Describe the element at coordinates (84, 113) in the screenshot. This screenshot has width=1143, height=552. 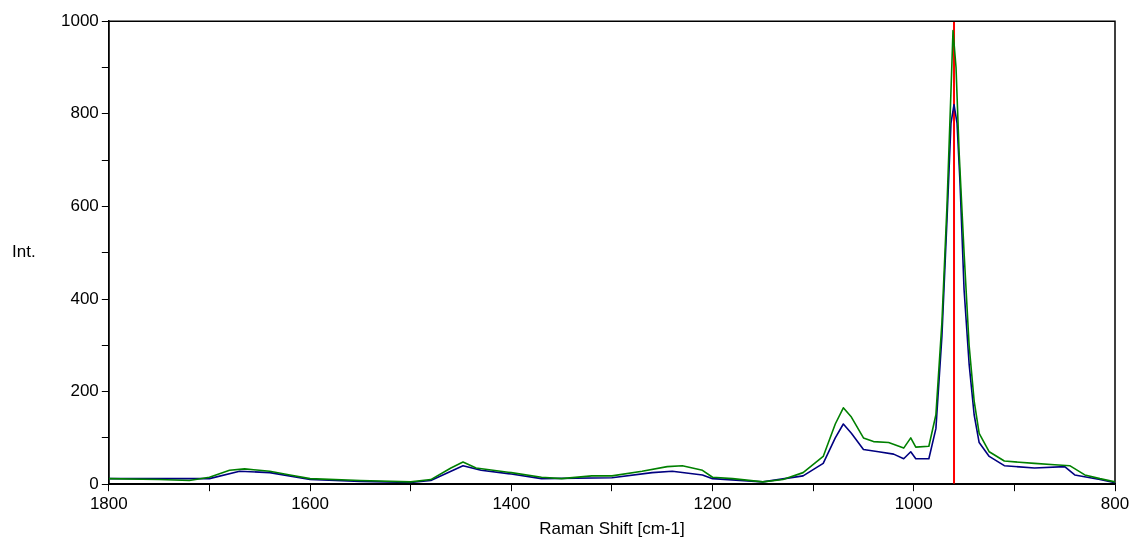
I see `y-tick-label: 800` at that location.